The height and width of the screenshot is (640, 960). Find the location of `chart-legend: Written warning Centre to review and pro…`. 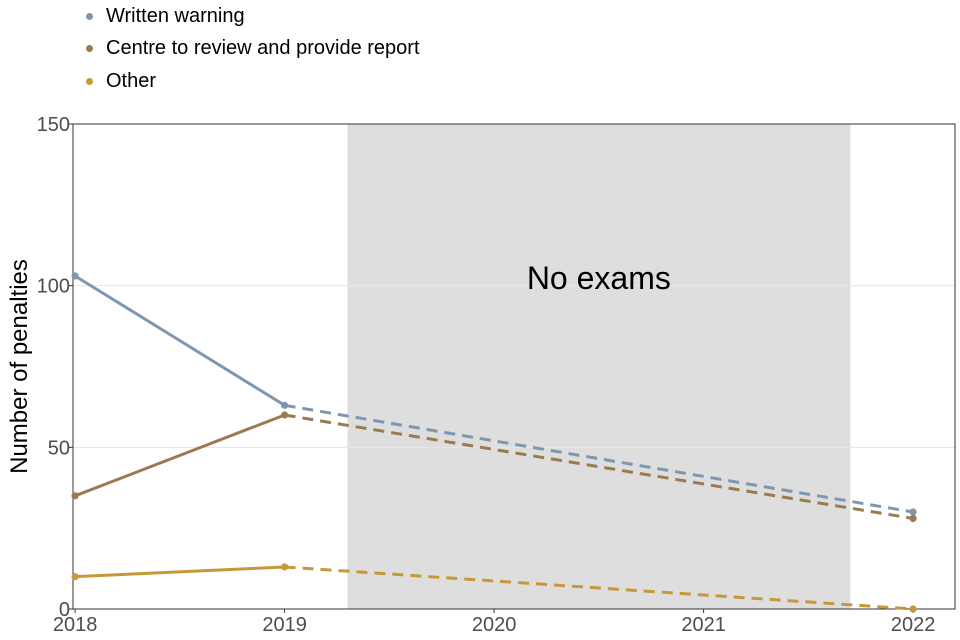

chart-legend: Written warning Centre to review and pro… is located at coordinates (253, 49).